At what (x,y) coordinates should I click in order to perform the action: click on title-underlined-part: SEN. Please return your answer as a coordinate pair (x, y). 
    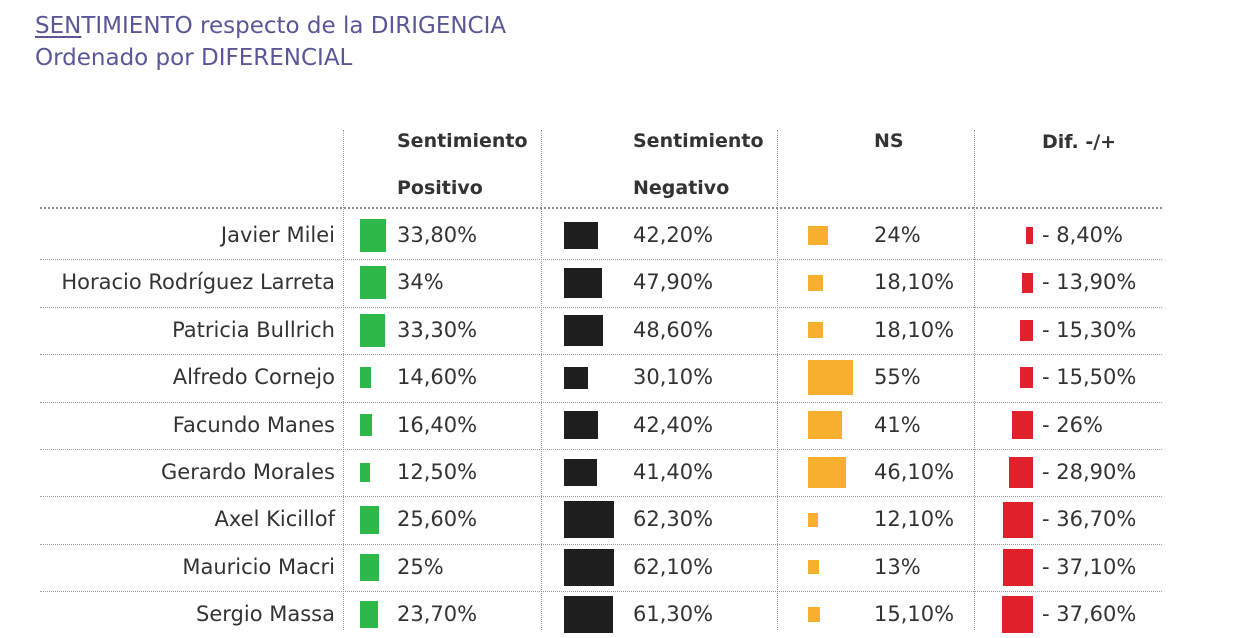
    Looking at the image, I should click on (58, 26).